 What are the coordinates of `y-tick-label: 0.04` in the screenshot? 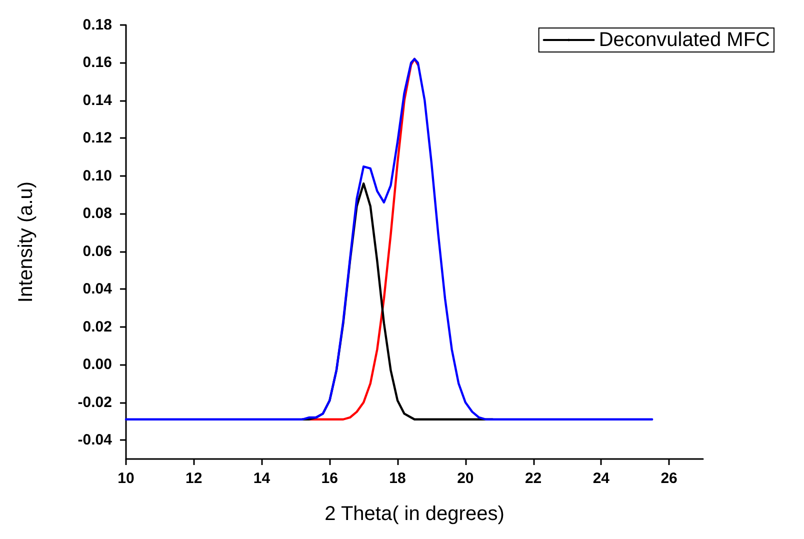 It's located at (97, 289).